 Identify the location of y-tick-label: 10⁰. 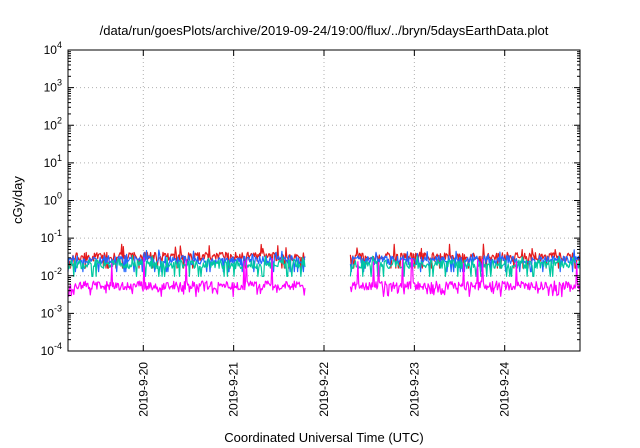
(53, 199).